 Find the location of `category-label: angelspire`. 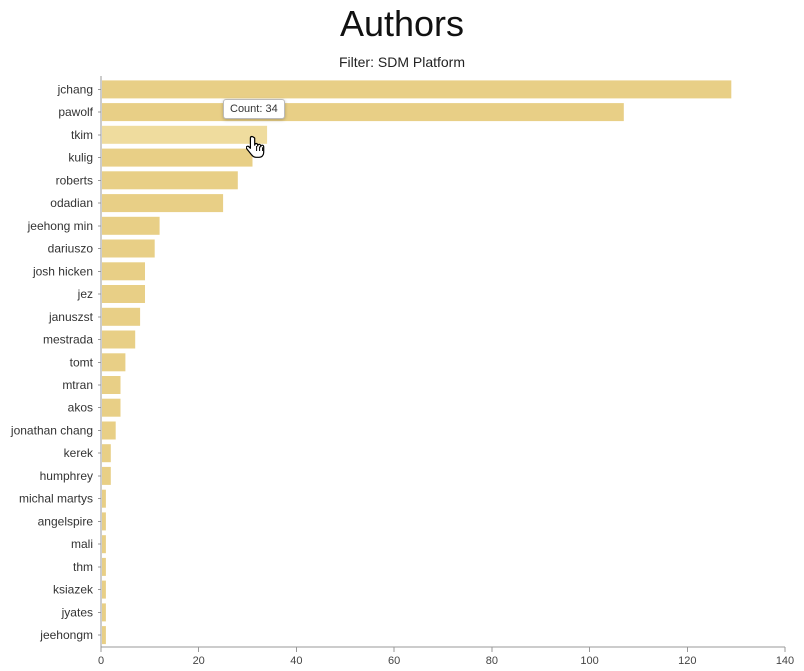

category-label: angelspire is located at coordinates (66, 521).